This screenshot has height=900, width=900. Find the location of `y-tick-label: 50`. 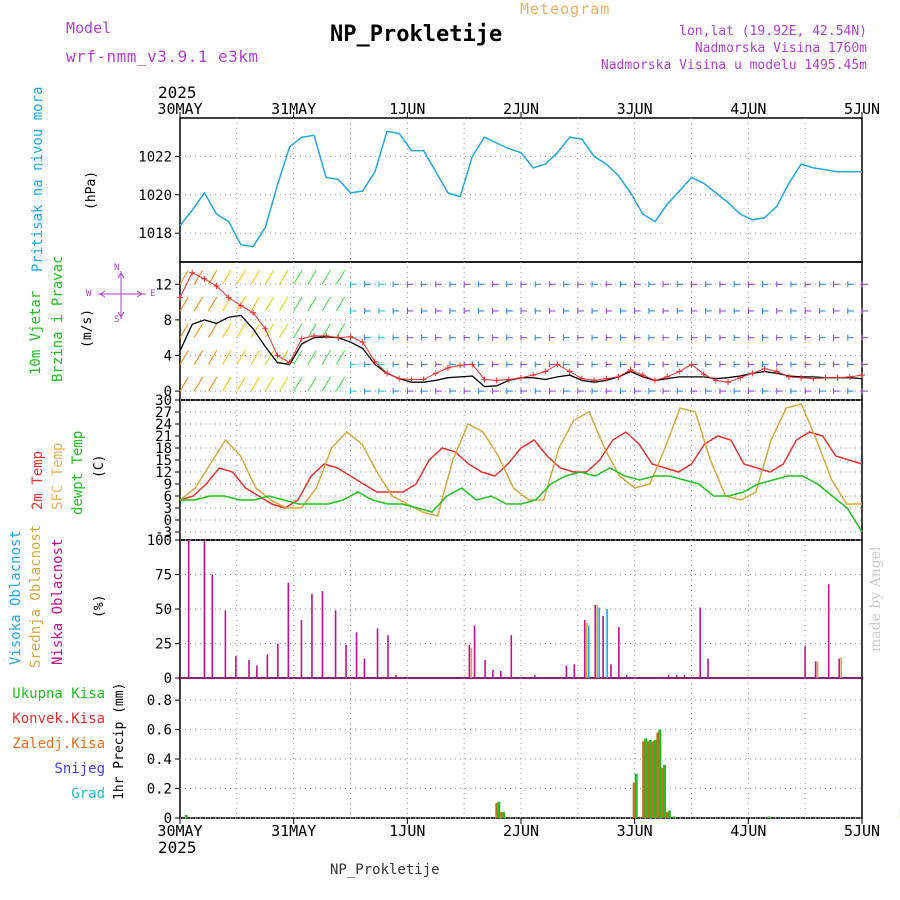

y-tick-label: 50 is located at coordinates (163, 610).